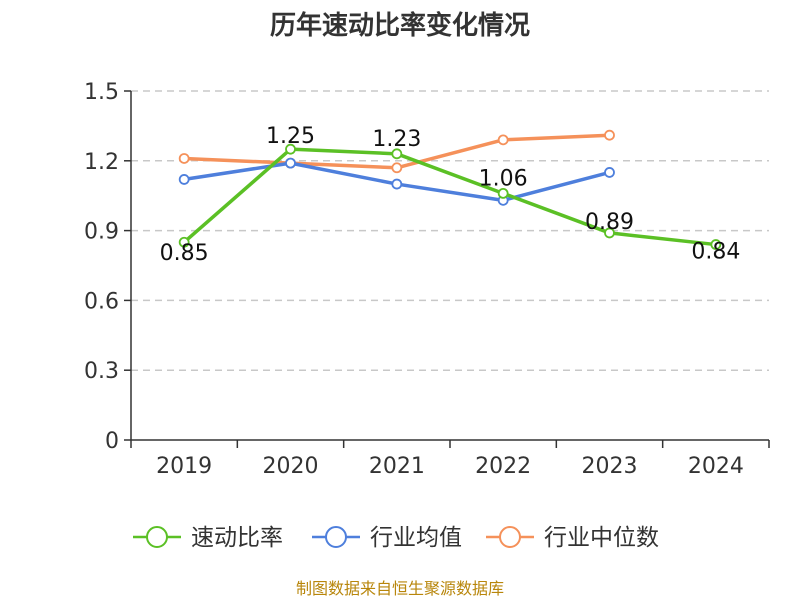  Describe the element at coordinates (503, 466) in the screenshot. I see `x-tick-label: 2022` at that location.